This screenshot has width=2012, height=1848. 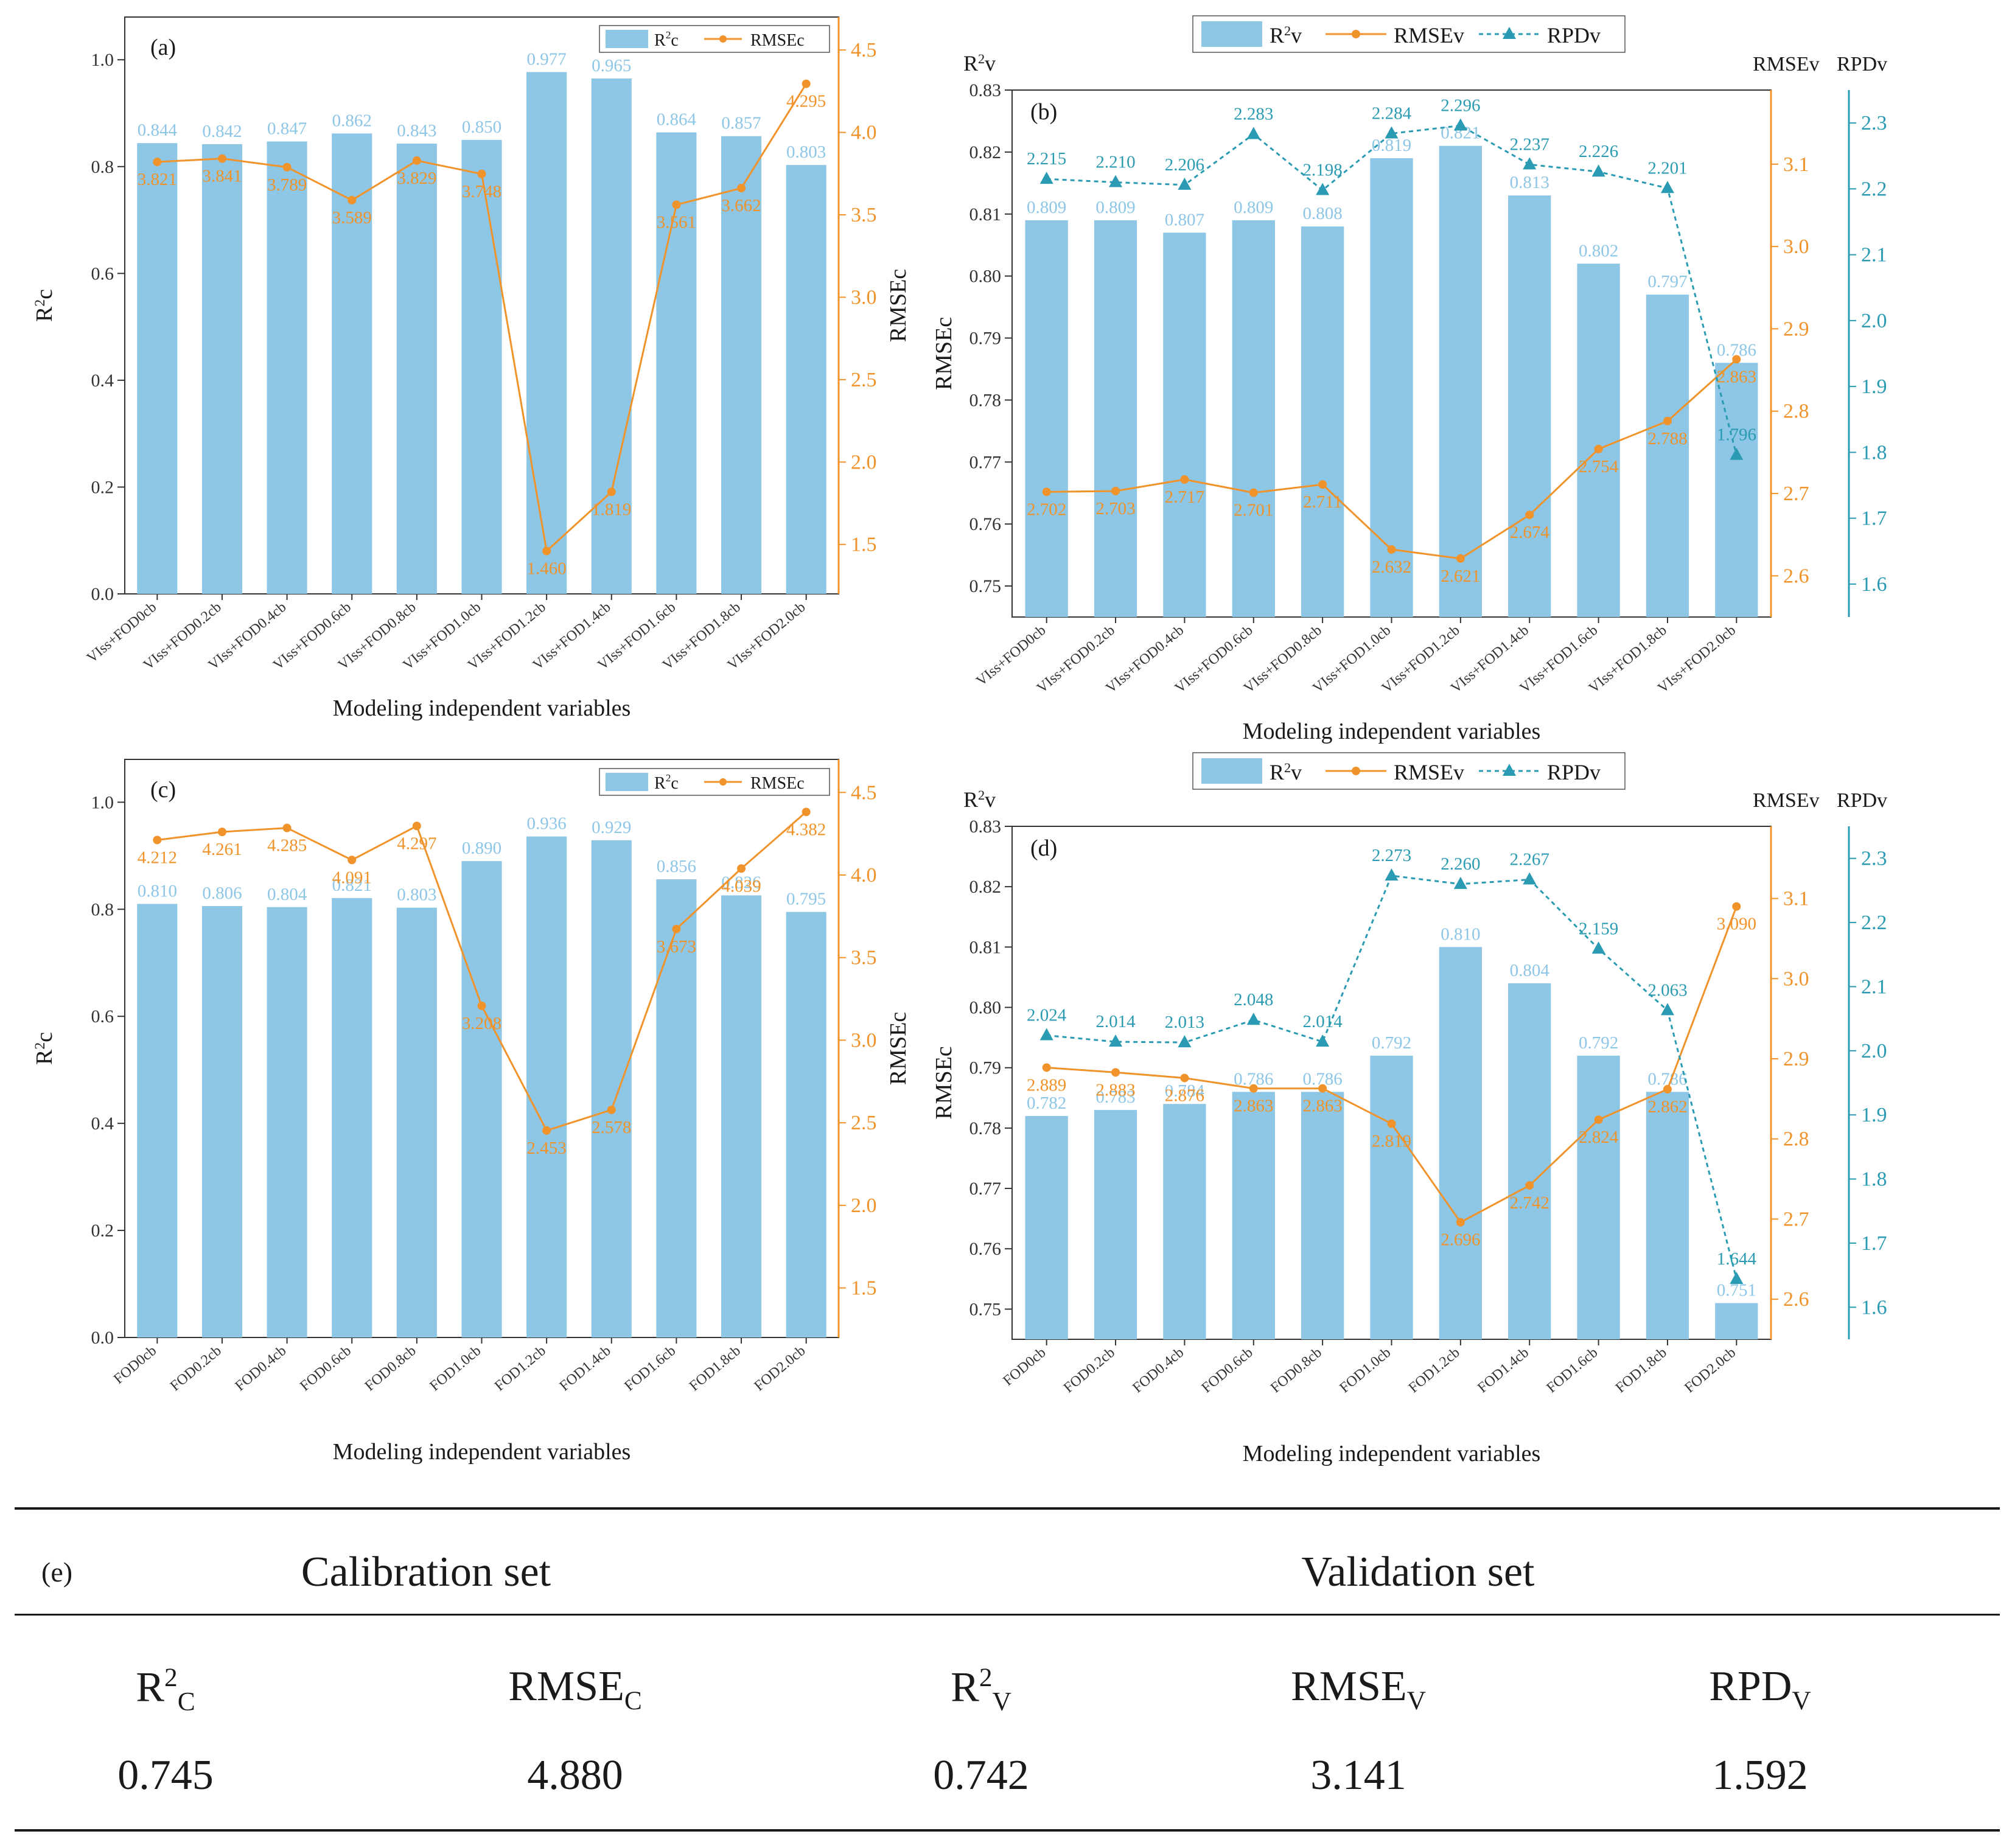 I want to click on rpd-data-label: 2.201, so click(x=1667, y=168).